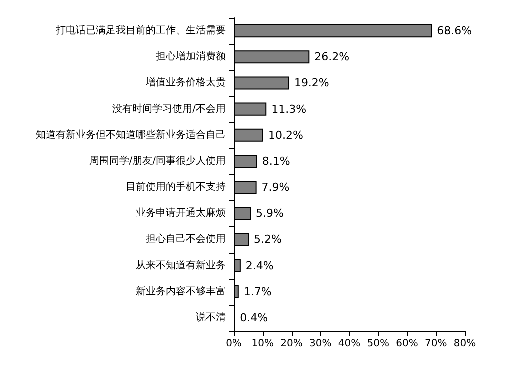  I want to click on x-tick-label: 50%, so click(378, 344).